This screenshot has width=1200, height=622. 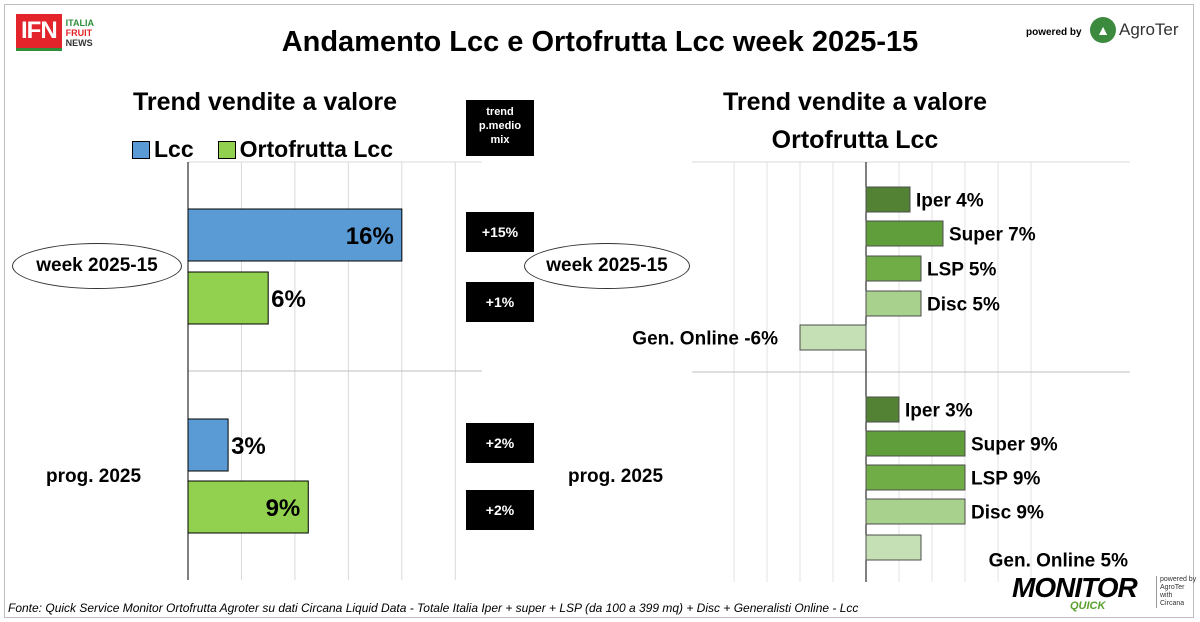 I want to click on right-chart-subtitle-2: Ortofrutta Lcc, so click(x=855, y=140).